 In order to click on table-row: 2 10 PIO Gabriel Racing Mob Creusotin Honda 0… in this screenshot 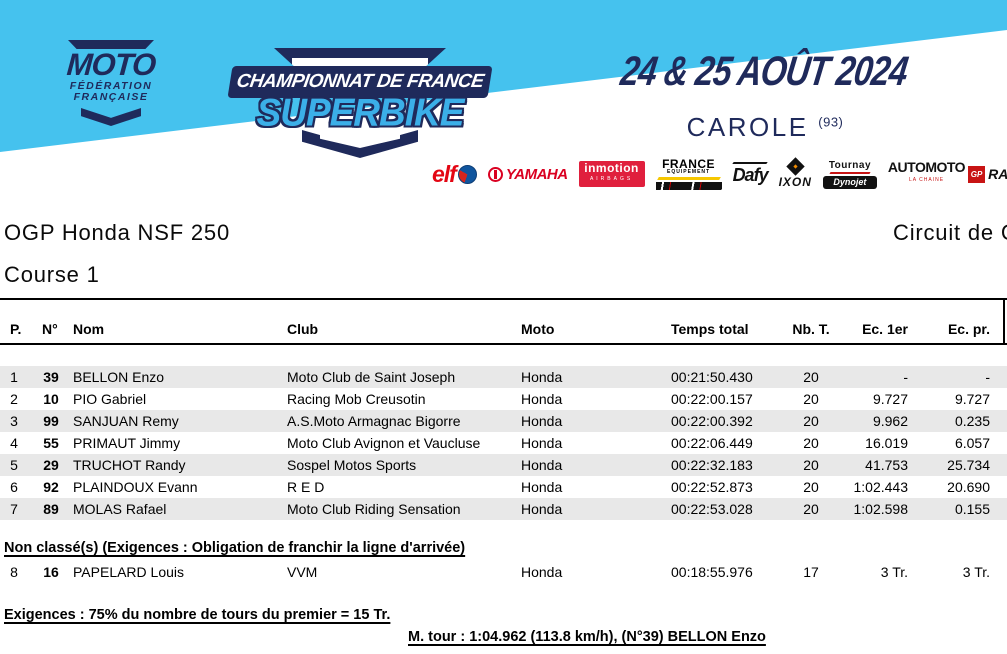, I will do `click(500, 399)`.